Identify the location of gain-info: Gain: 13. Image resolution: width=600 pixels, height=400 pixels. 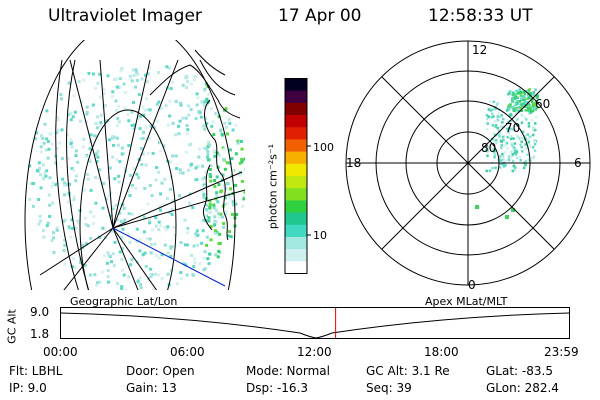
(151, 388).